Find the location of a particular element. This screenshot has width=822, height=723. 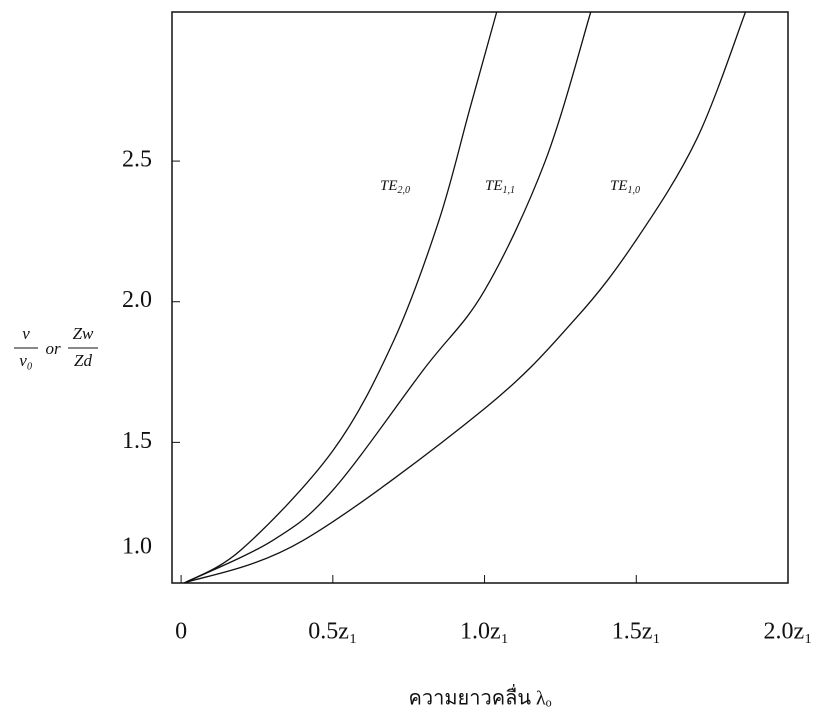

series-label: TE1,0 is located at coordinates (625, 187).